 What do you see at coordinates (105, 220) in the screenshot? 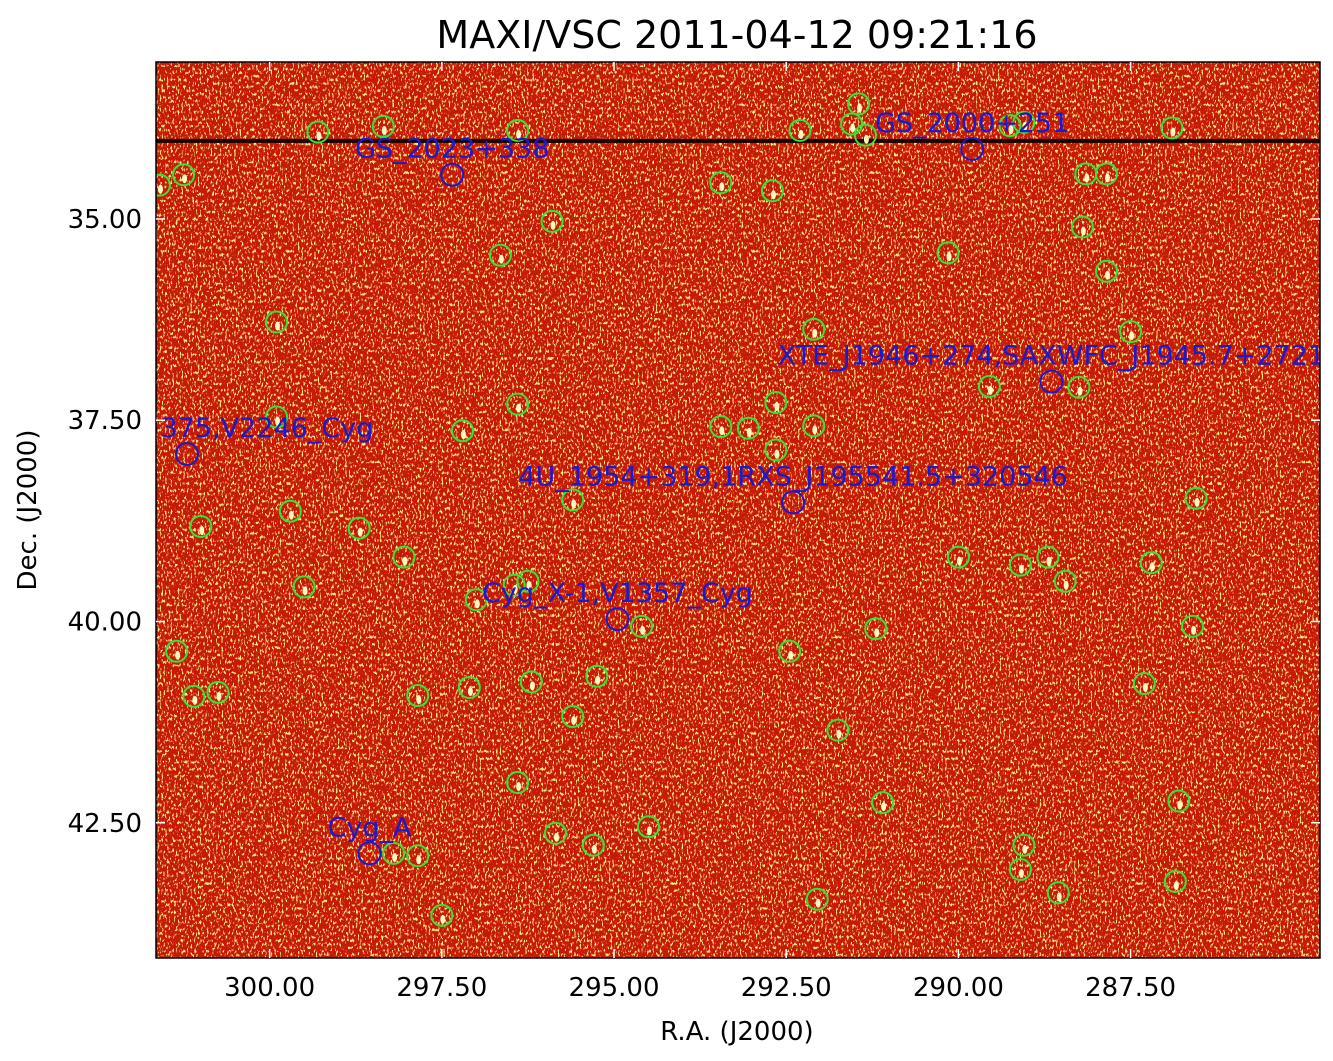
I see `y-tick-label: 35.00` at bounding box center [105, 220].